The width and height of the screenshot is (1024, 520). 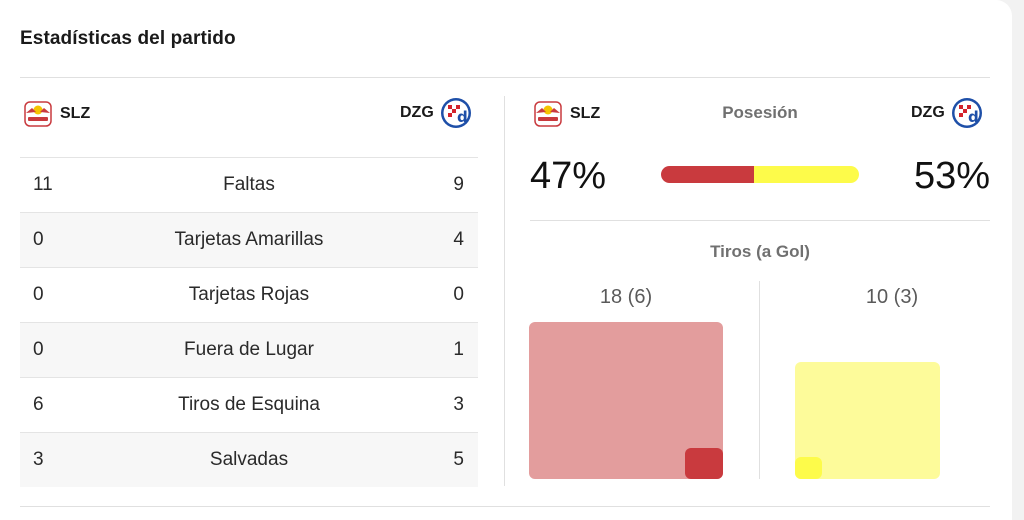 I want to click on stat-label: Tiros de Esquina, so click(x=249, y=404).